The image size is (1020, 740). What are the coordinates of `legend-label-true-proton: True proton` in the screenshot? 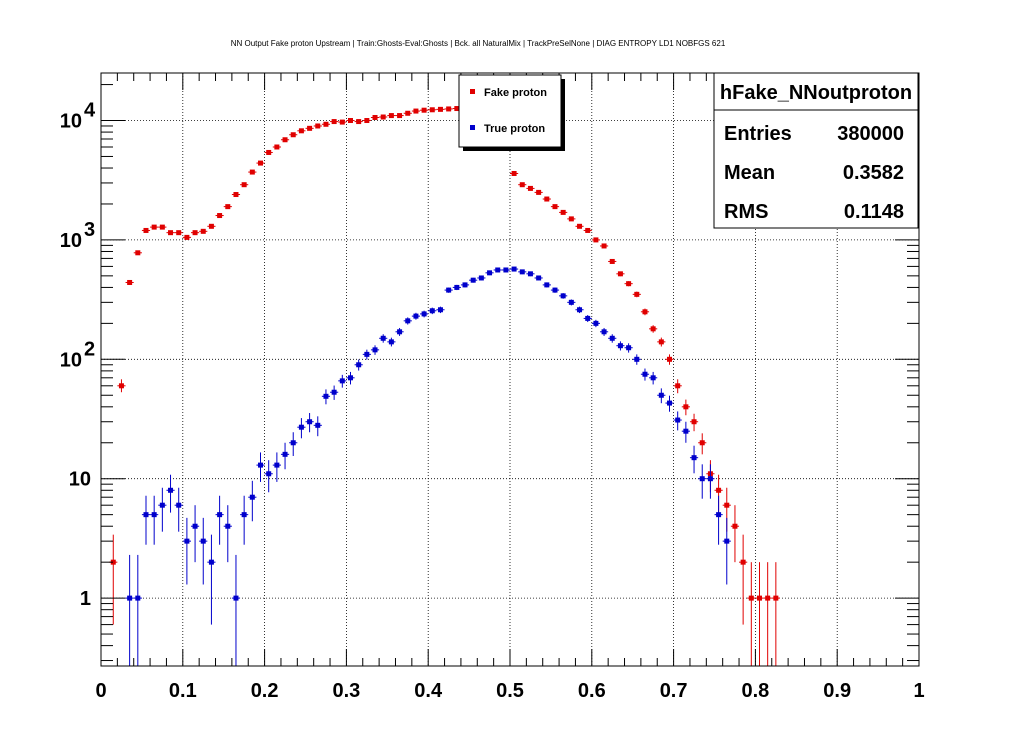 It's located at (514, 129).